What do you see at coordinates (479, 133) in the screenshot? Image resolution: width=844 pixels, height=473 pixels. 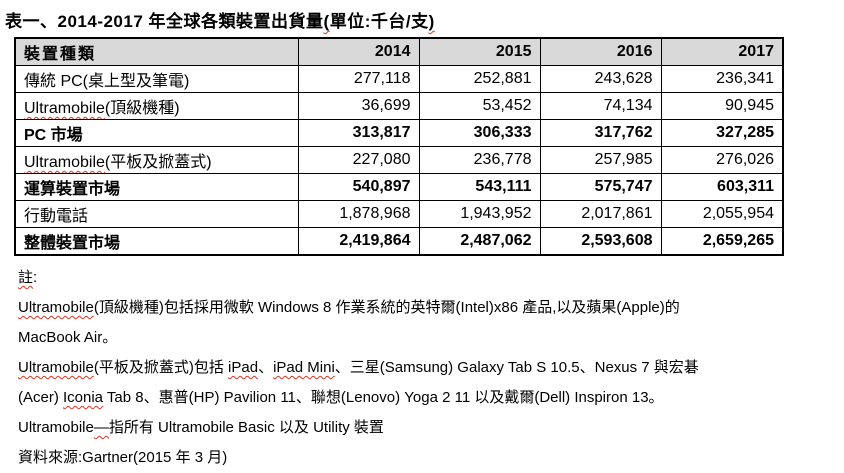 I see `value-cell: 306,333` at bounding box center [479, 133].